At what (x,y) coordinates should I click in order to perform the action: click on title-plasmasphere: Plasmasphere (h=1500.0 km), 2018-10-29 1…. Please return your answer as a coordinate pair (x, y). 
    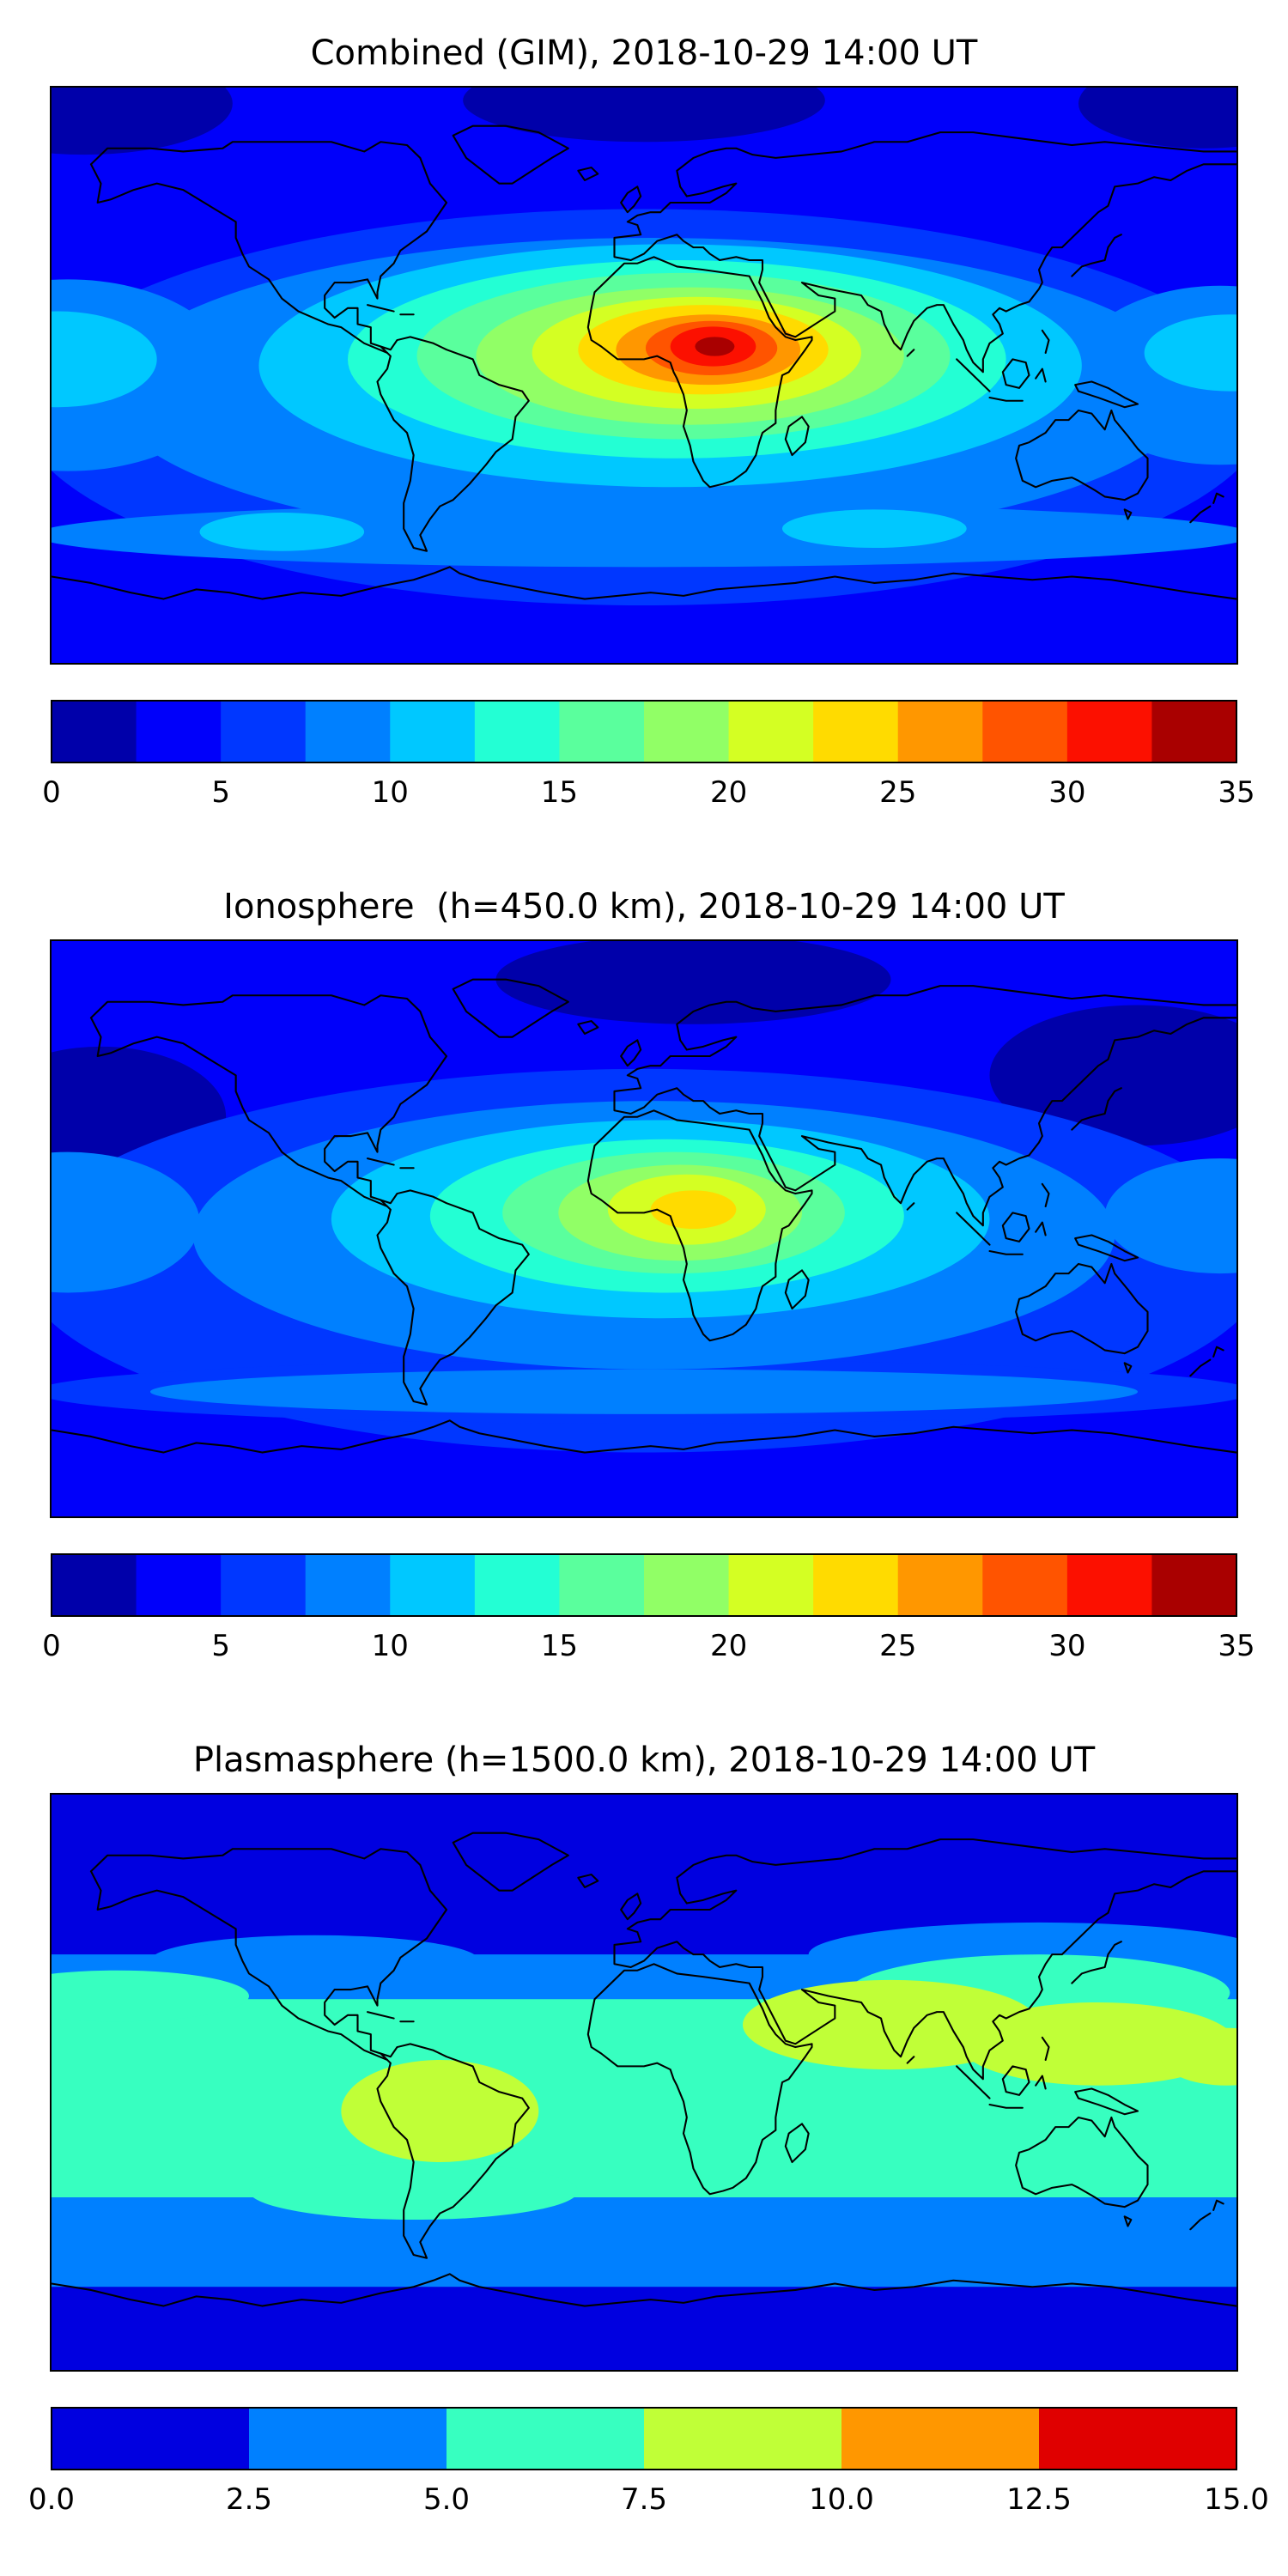
    Looking at the image, I should click on (644, 1761).